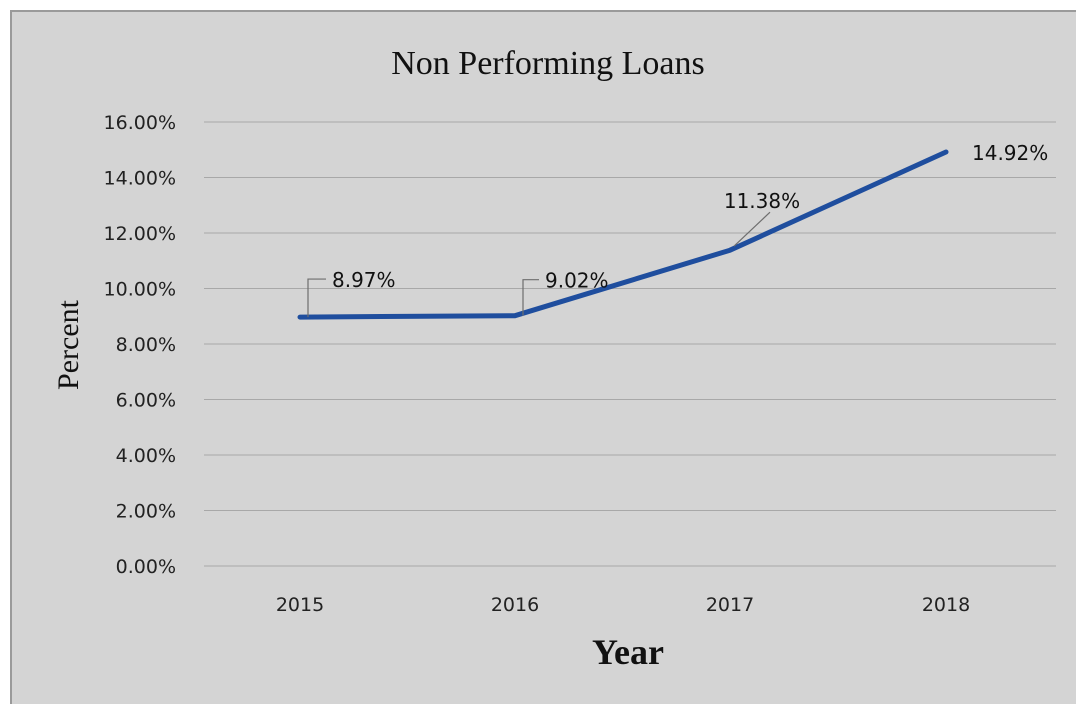 The width and height of the screenshot is (1076, 704). I want to click on series-line, so click(623, 234).